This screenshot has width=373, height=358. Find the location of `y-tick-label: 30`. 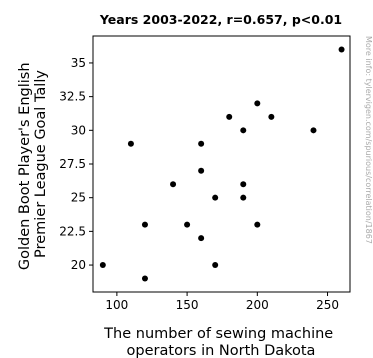

y-tick-label: 30 is located at coordinates (78, 130).